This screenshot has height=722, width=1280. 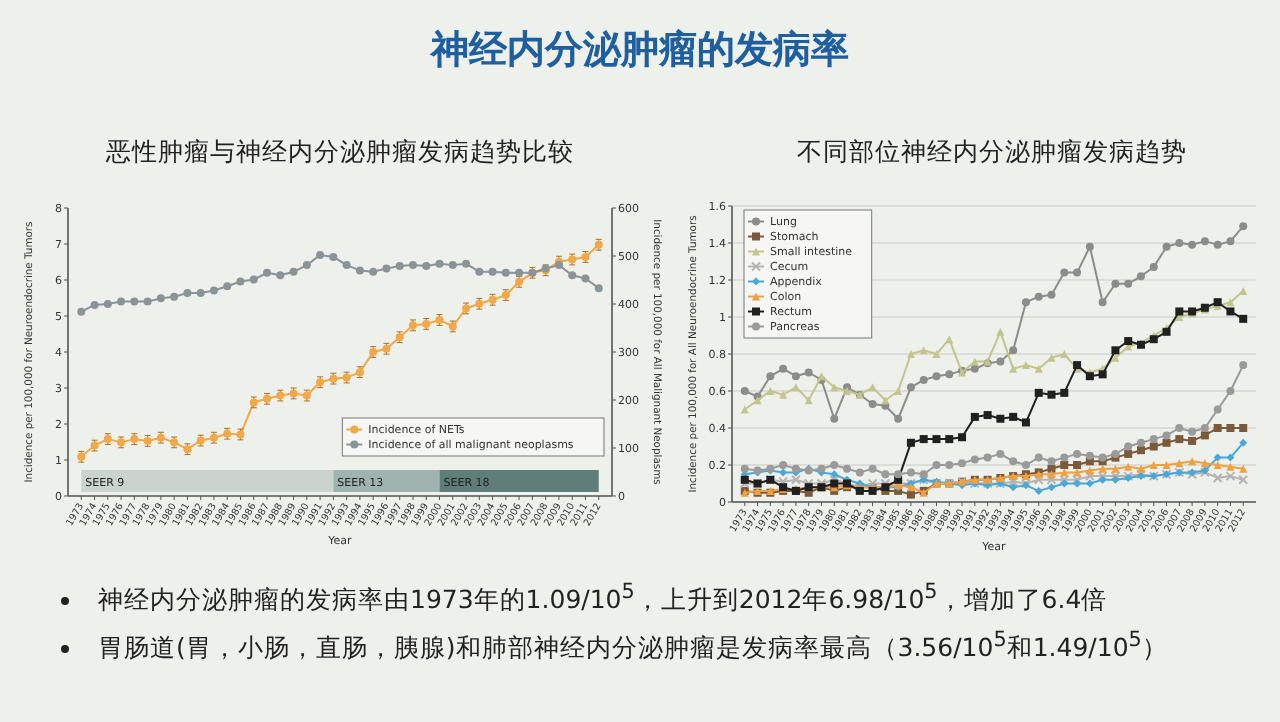 What do you see at coordinates (639, 51) in the screenshot?
I see `text: 神经内分泌肿瘤的发病率` at bounding box center [639, 51].